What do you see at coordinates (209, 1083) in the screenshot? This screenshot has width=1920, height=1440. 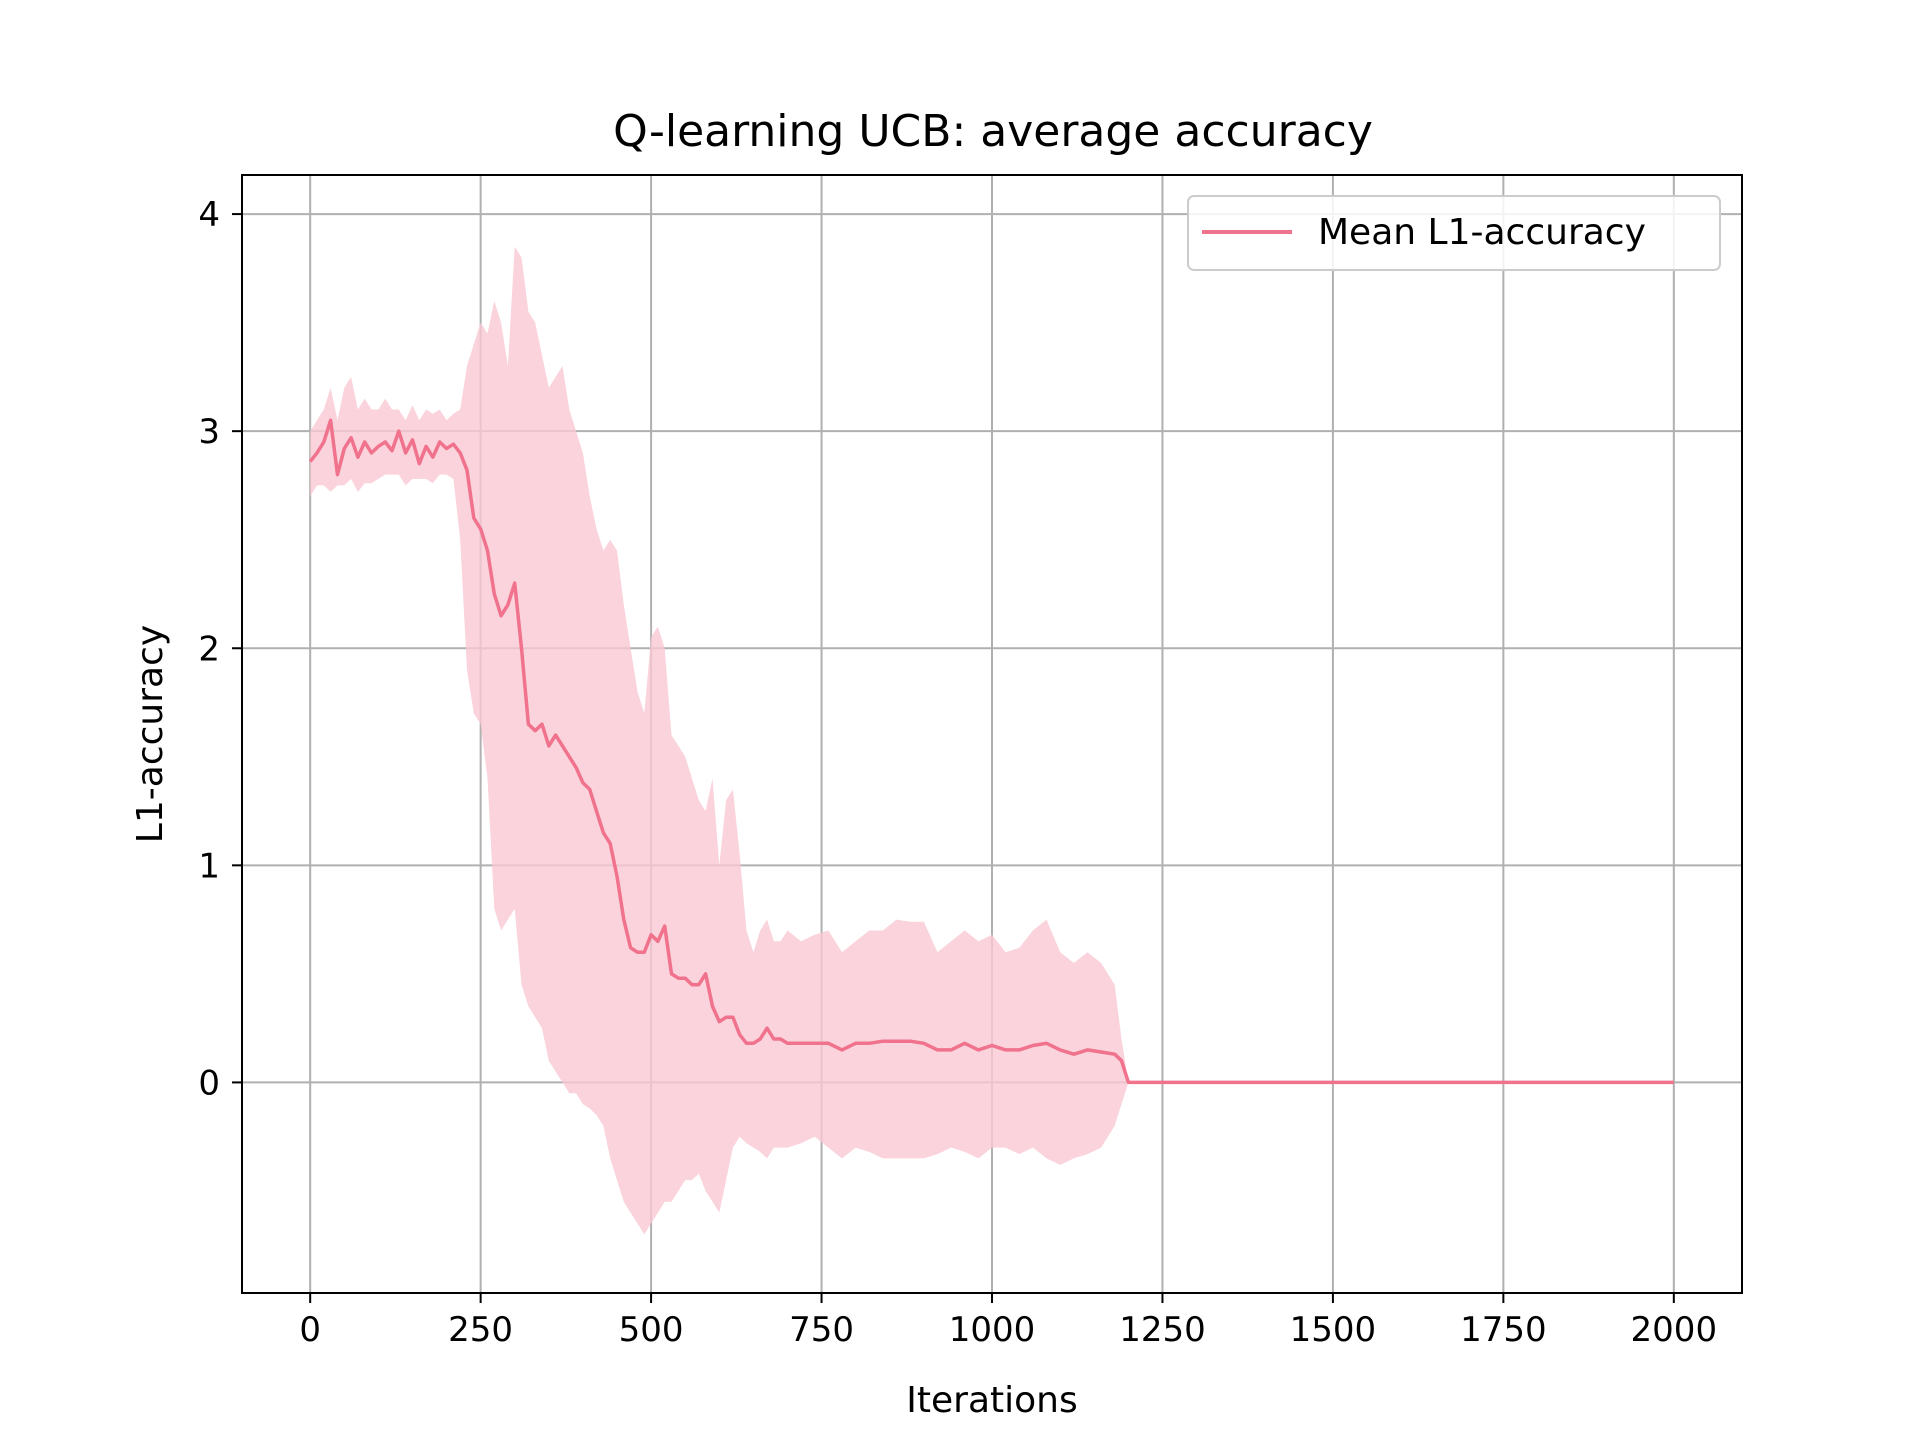 I see `y-tick-label: 0` at bounding box center [209, 1083].